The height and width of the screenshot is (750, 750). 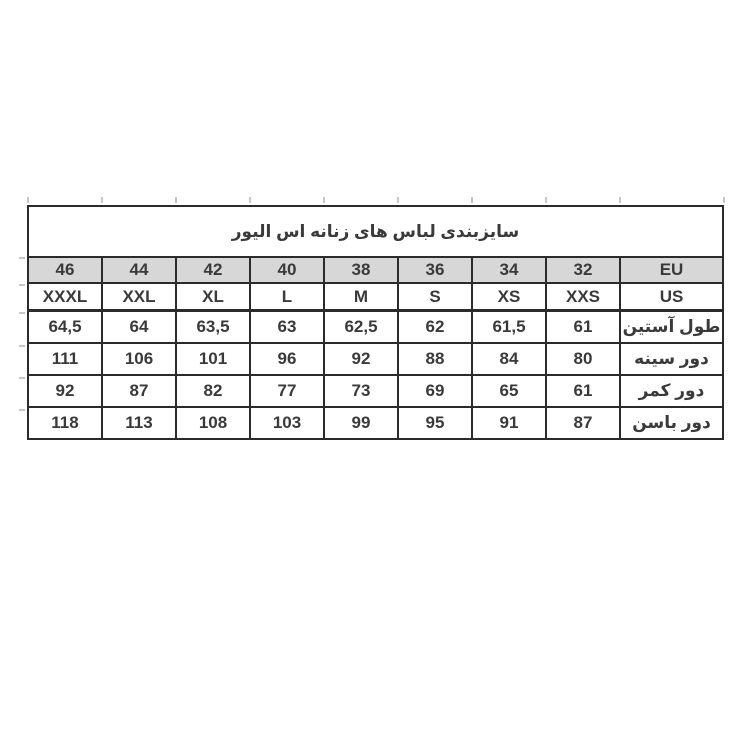 What do you see at coordinates (671, 270) in the screenshot?
I see `row-label-eu: EU` at bounding box center [671, 270].